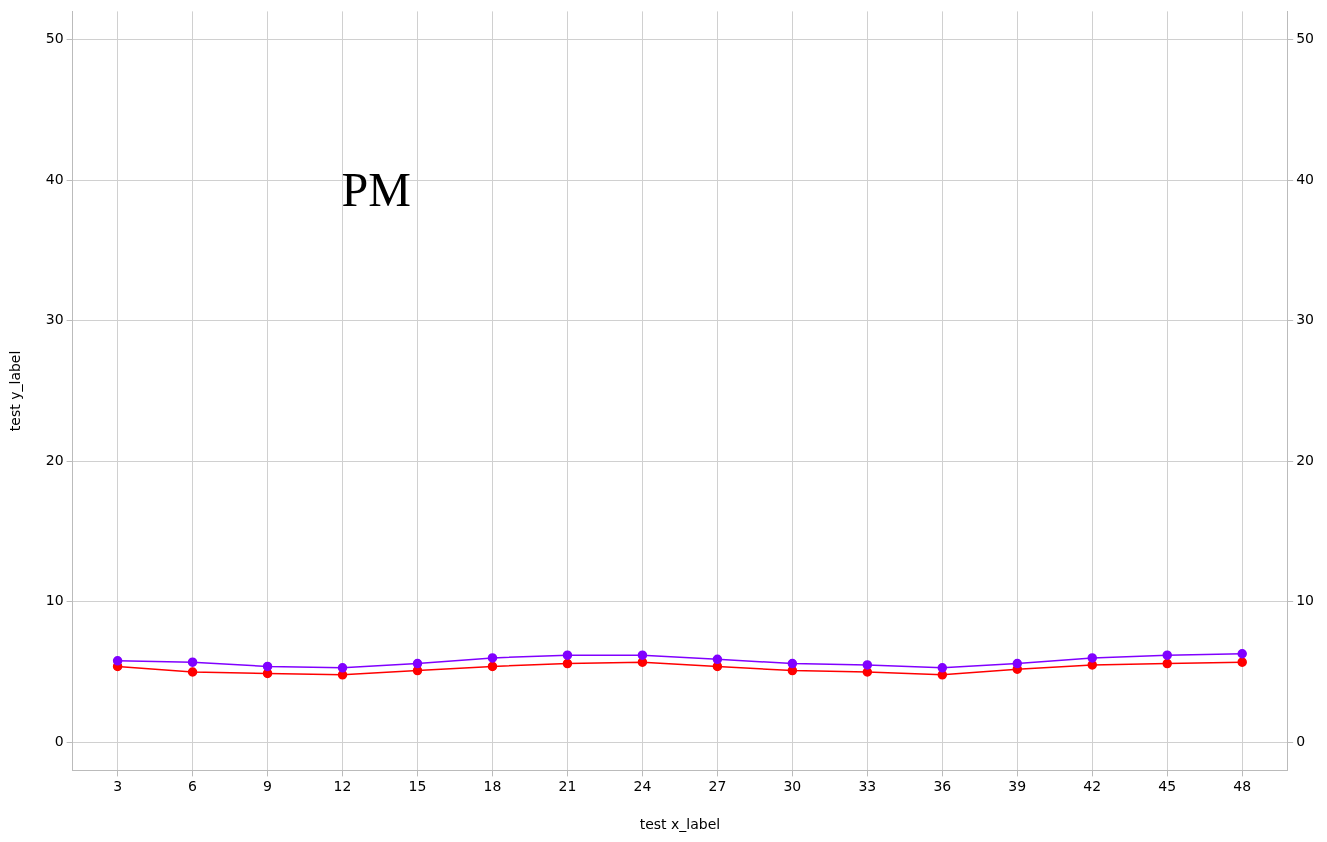 The image size is (1327, 842). What do you see at coordinates (1305, 600) in the screenshot?
I see `y2-tick-label: 10` at bounding box center [1305, 600].